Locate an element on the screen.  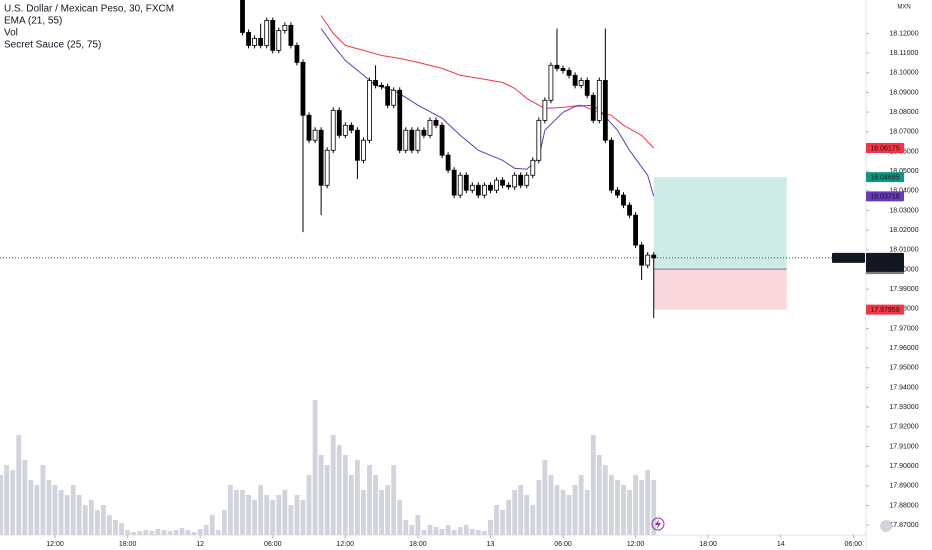
ema-price-tag: 18.06175 is located at coordinates (884, 148).